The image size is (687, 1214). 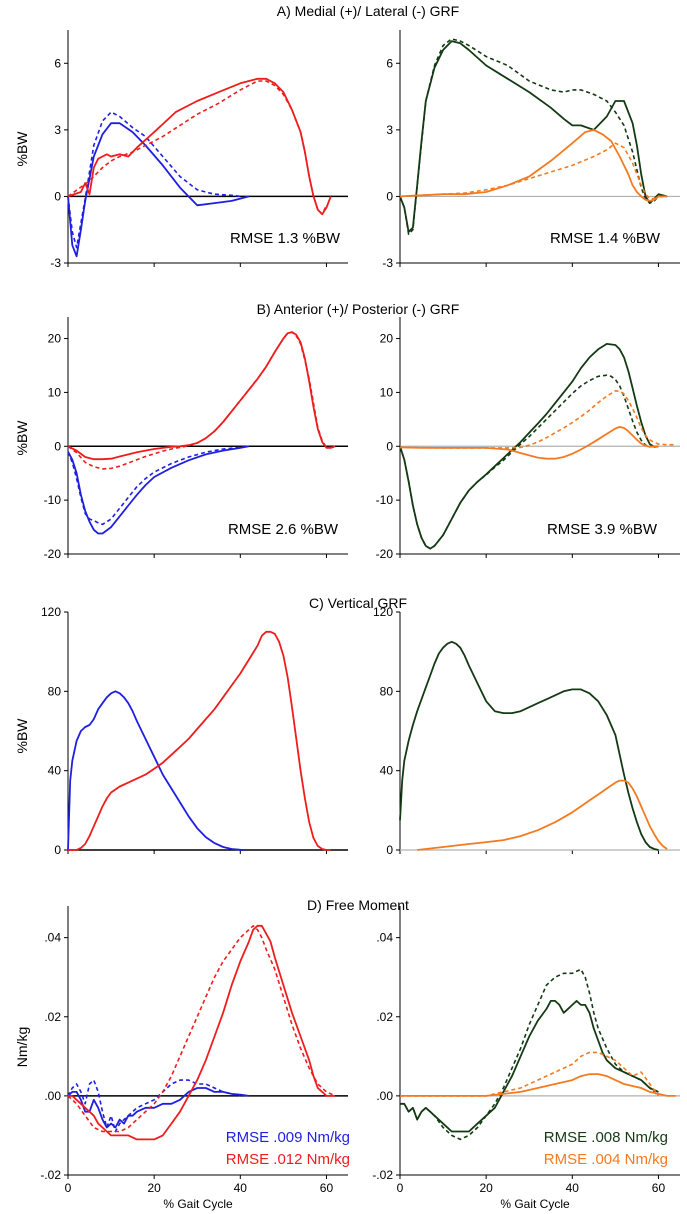 I want to click on rmse-annotation: RMSE .004 Nm/kg, so click(x=606, y=1159).